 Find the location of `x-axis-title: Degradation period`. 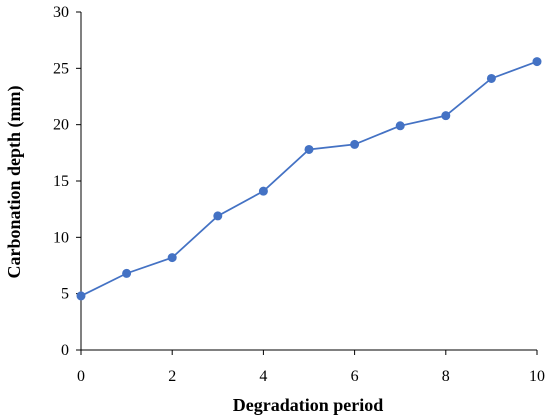

x-axis-title: Degradation period is located at coordinates (308, 405).